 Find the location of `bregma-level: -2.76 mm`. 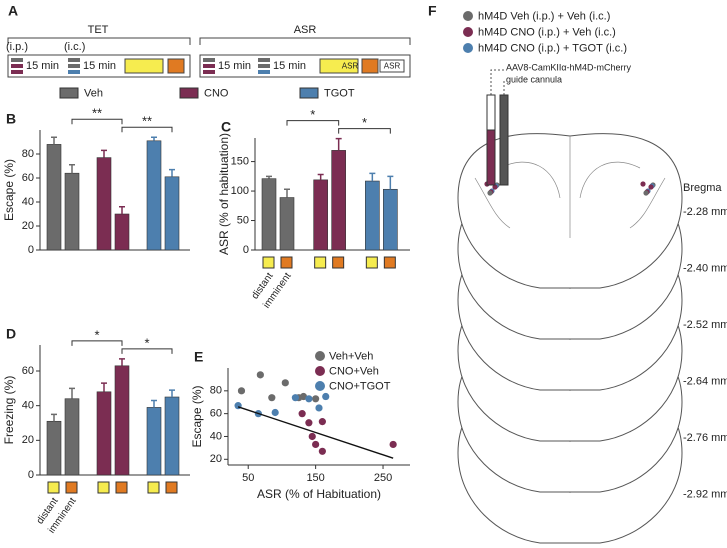

bregma-level: -2.76 mm is located at coordinates (705, 438).